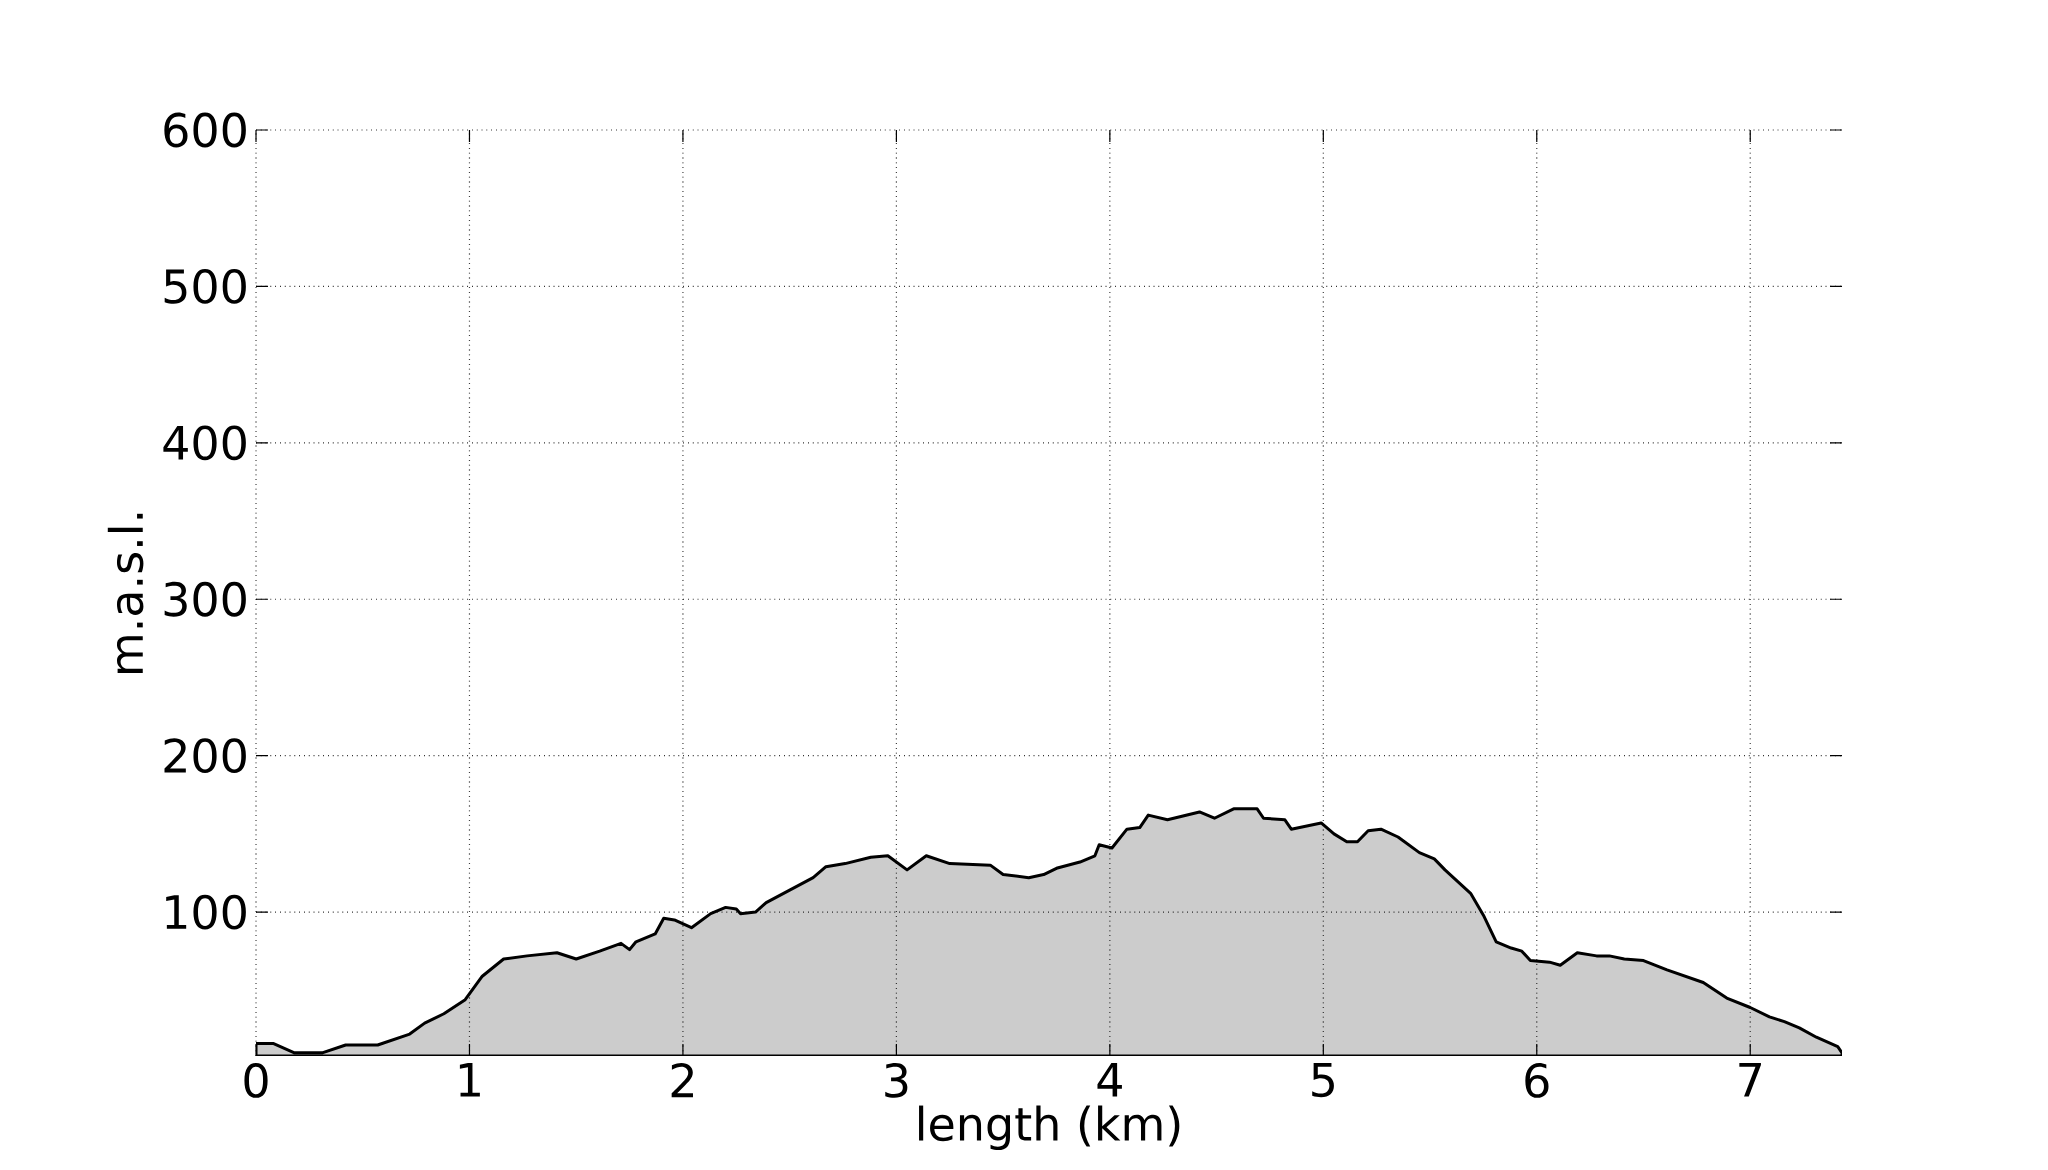  I want to click on y-tick-label: 600, so click(205, 130).